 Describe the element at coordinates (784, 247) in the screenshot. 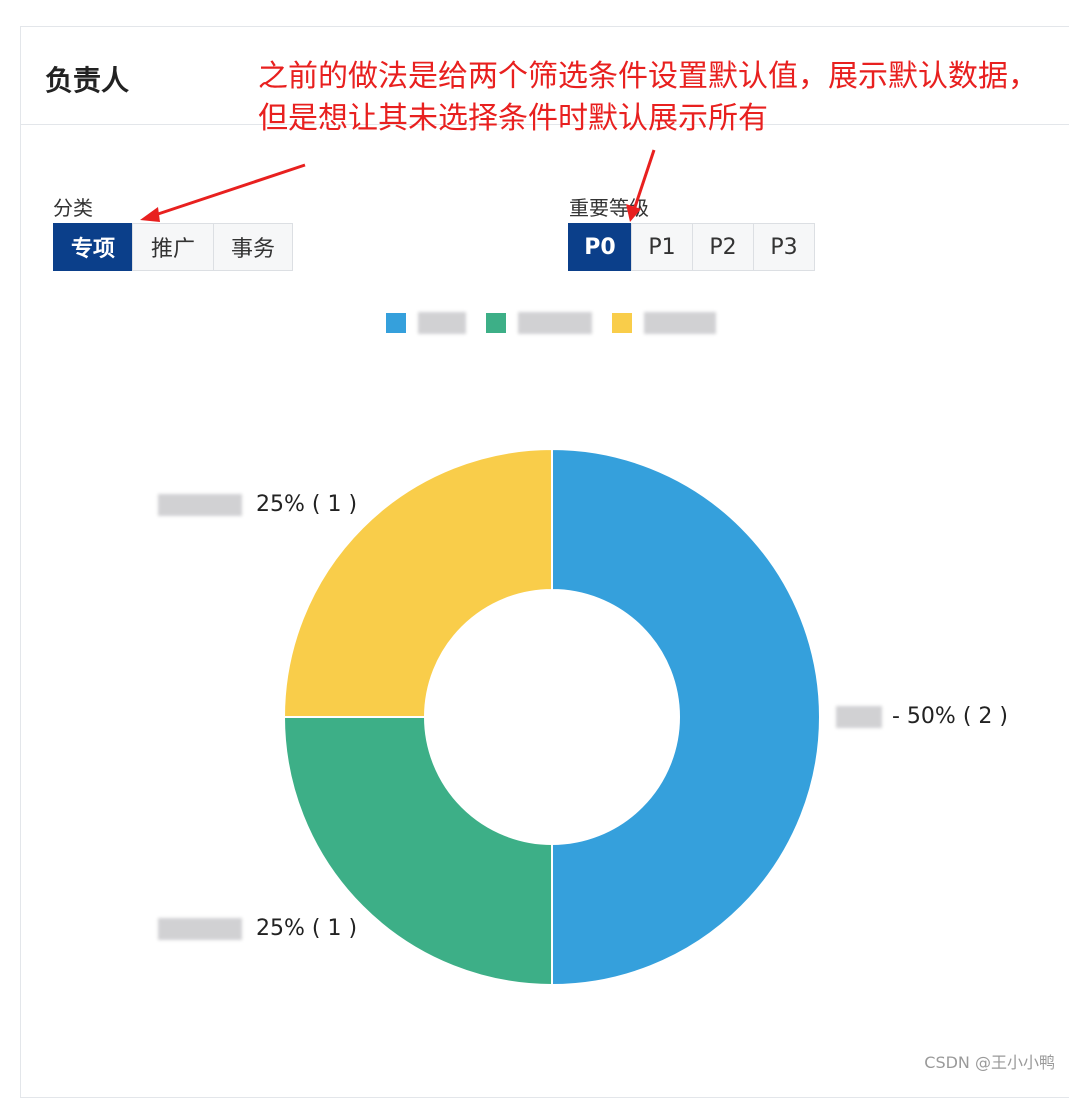

I see `priority-option-p3: P3` at that location.